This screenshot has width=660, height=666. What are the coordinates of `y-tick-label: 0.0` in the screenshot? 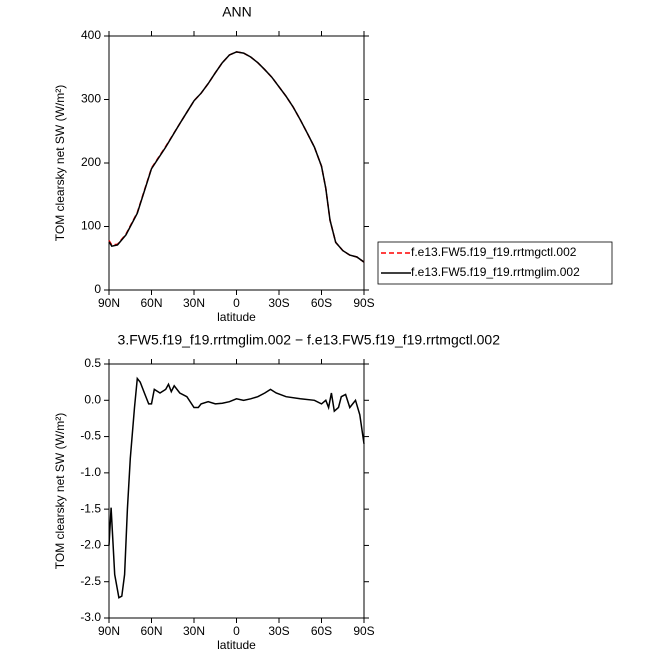 It's located at (92, 399).